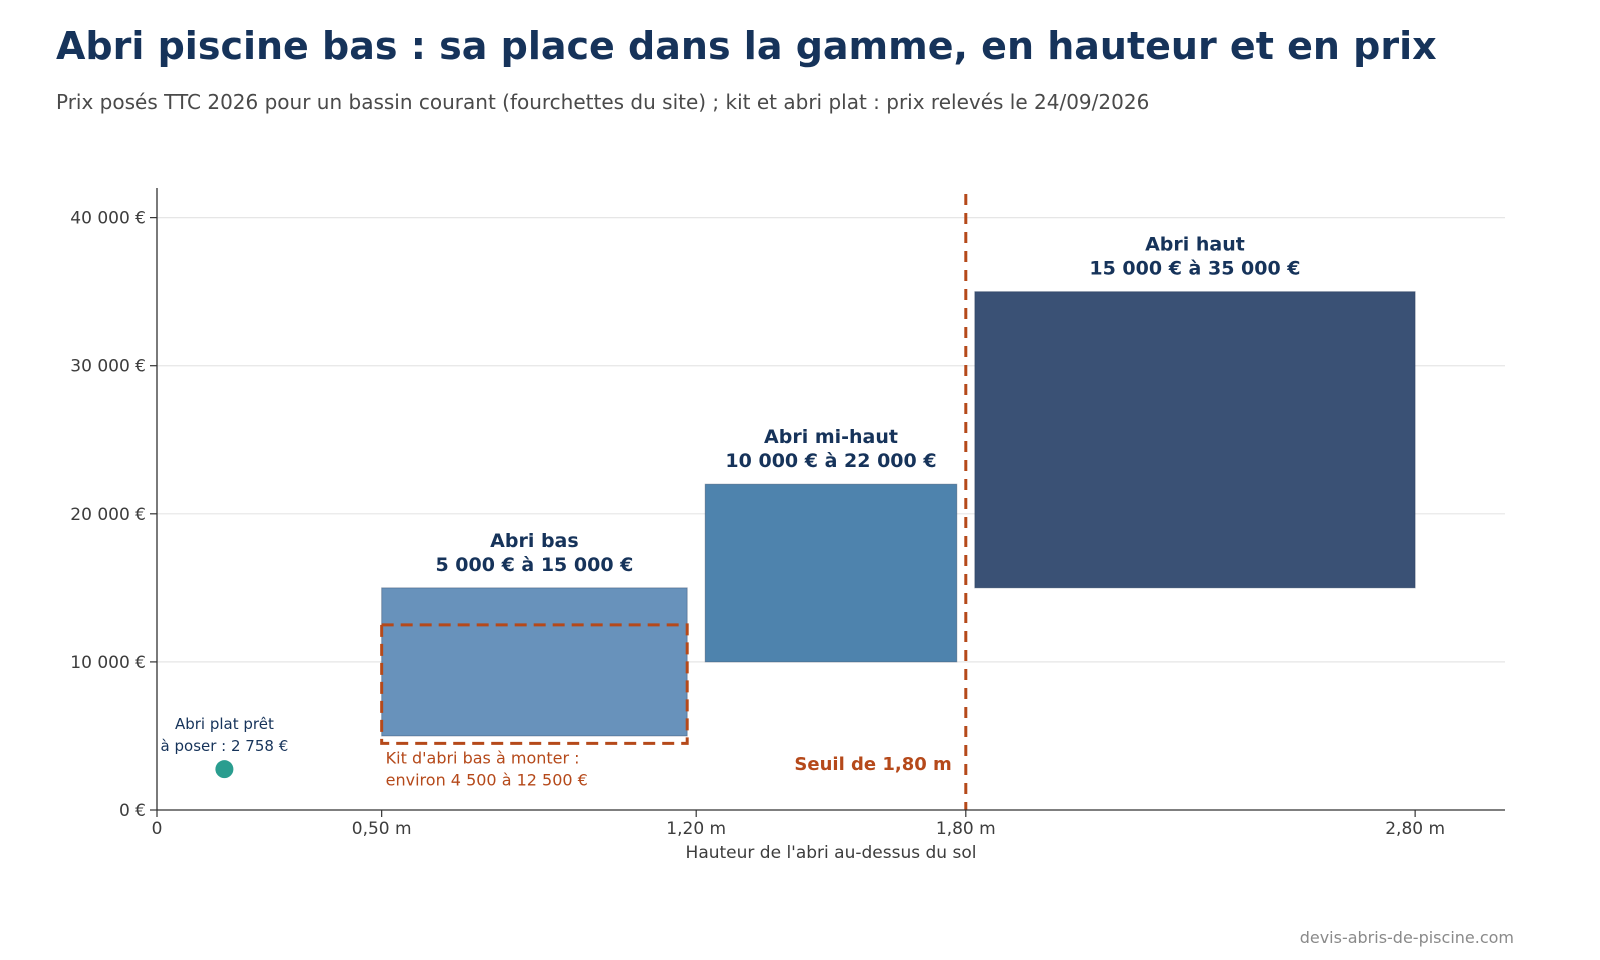  I want to click on kit-label-line2: environ 4 500 à 12 500 €, so click(487, 779).